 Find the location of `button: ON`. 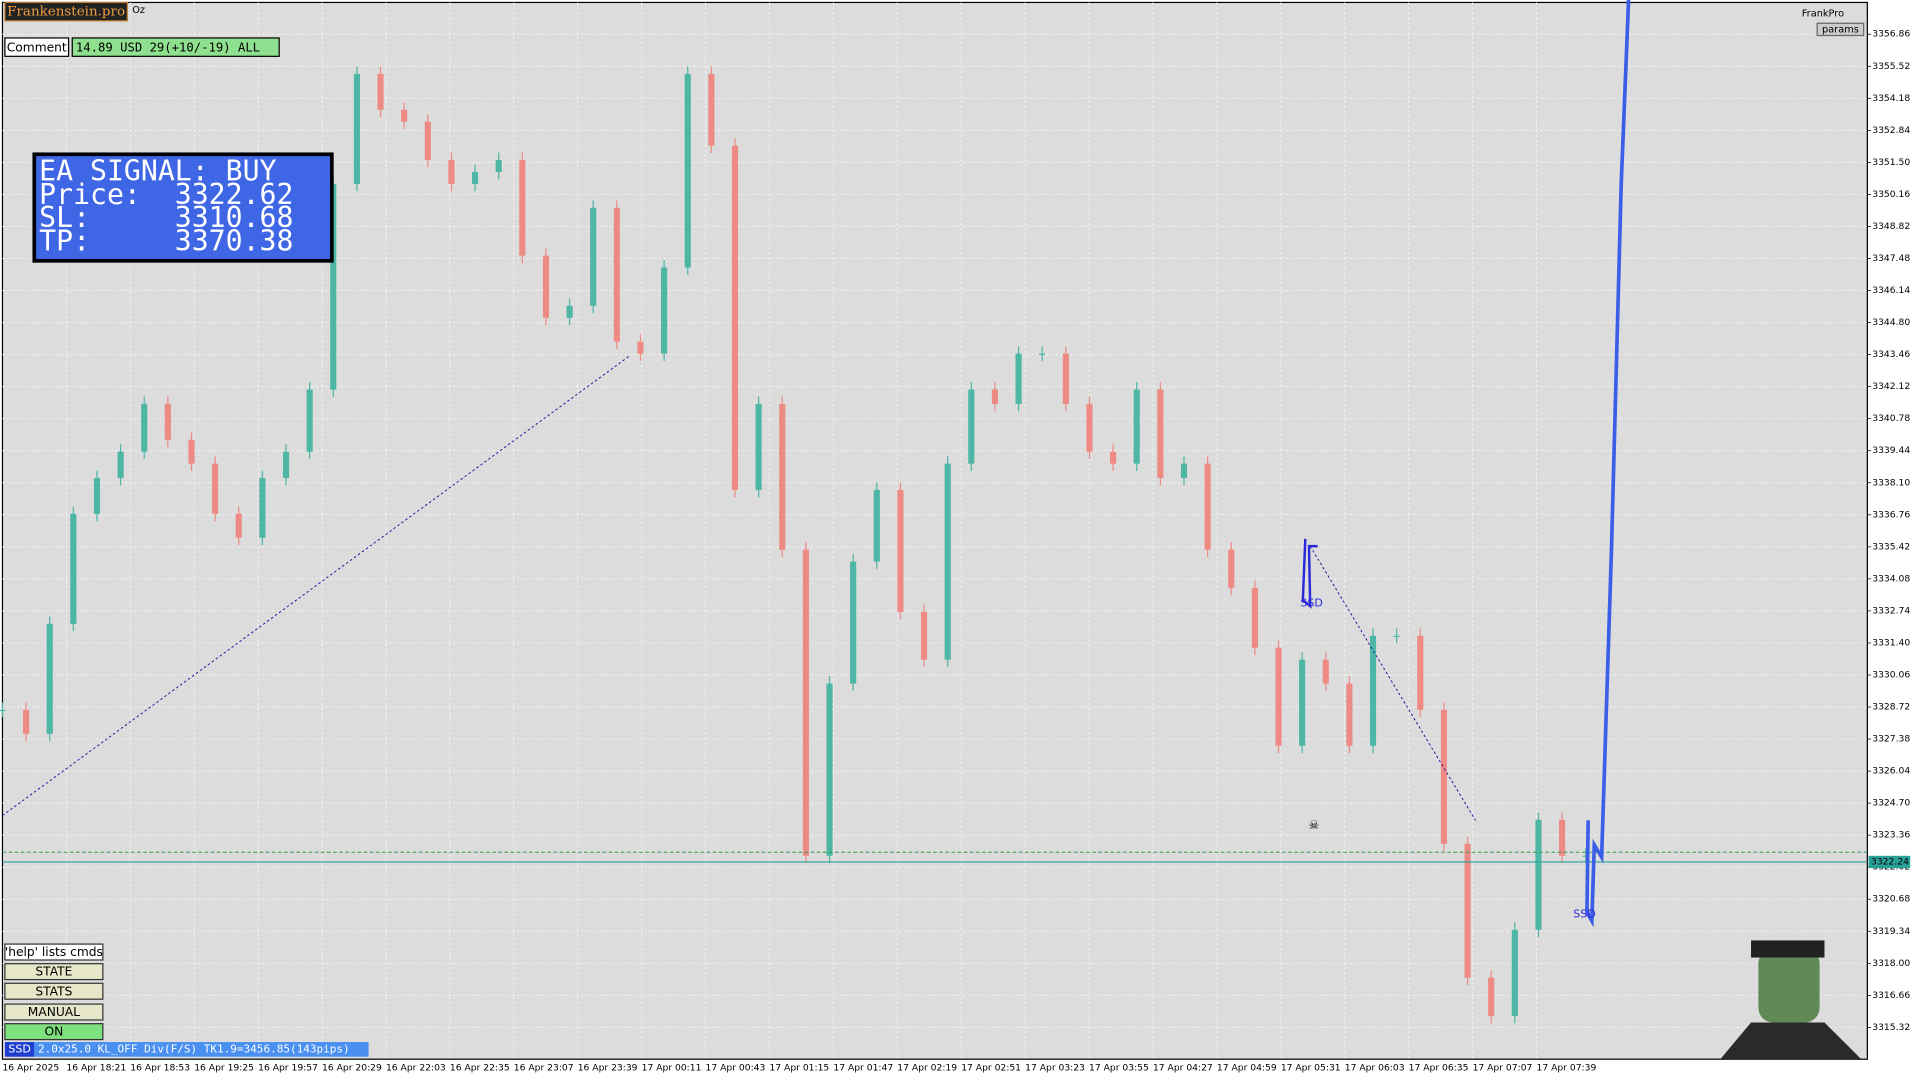

button: ON is located at coordinates (53, 1032).